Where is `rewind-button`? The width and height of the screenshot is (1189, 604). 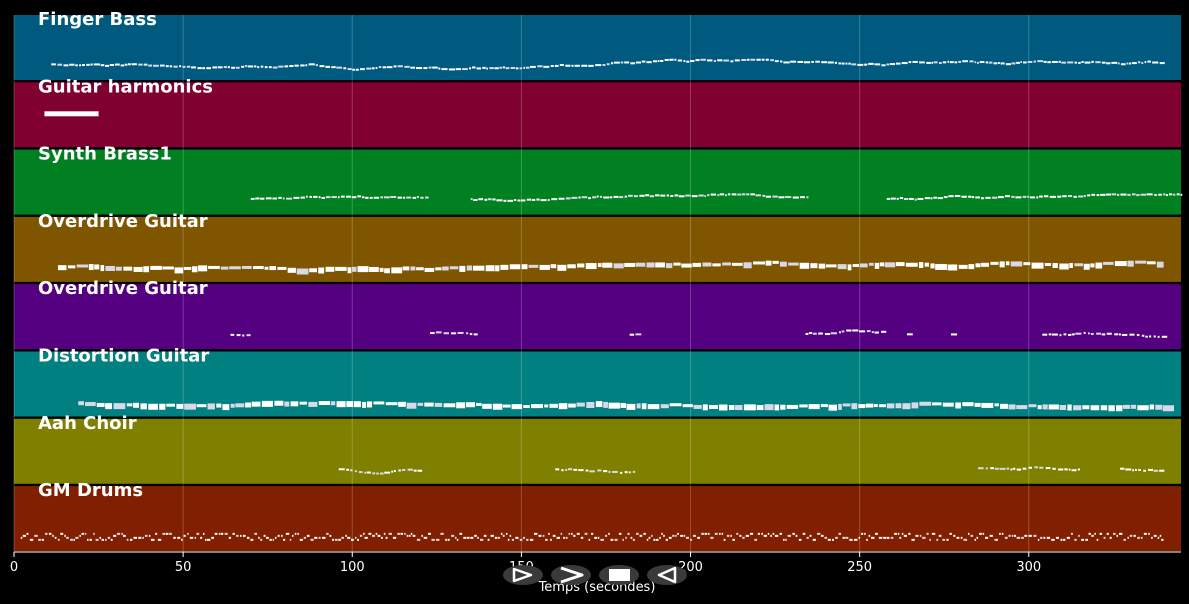
rewind-button is located at coordinates (667, 575).